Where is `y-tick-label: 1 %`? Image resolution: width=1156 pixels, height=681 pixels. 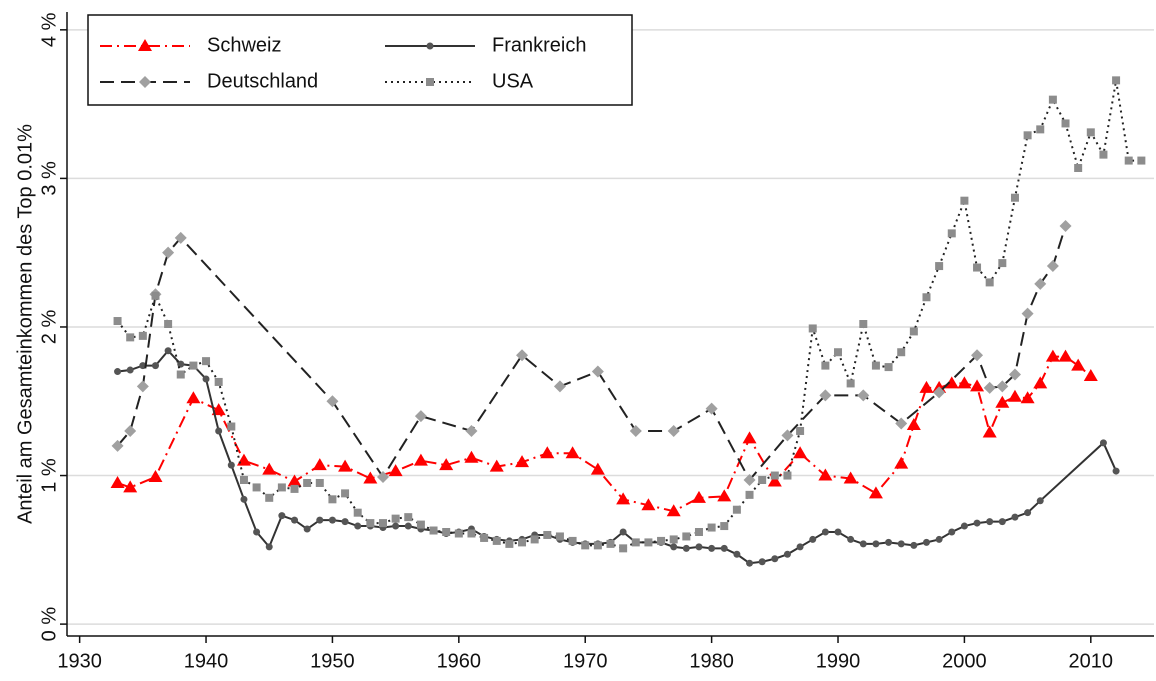
y-tick-label: 1 % is located at coordinates (49, 475).